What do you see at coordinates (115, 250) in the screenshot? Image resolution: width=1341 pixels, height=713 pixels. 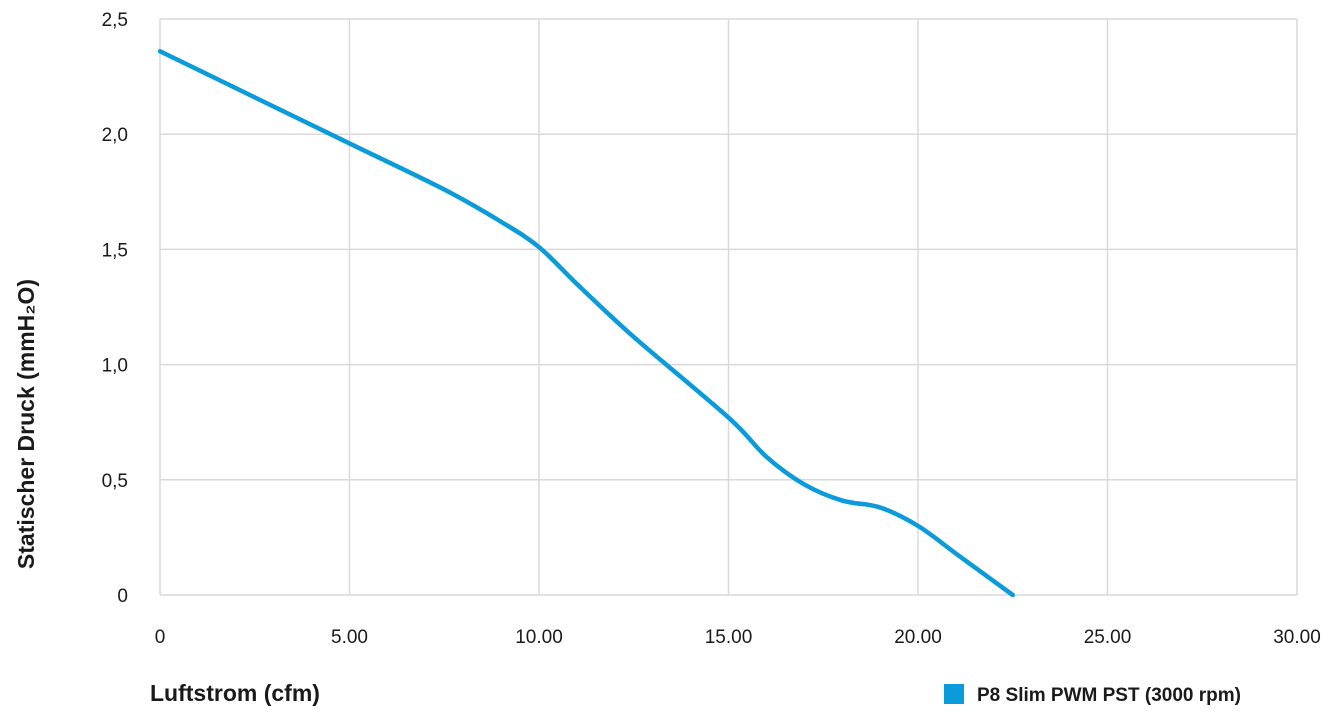 I see `y-tick-label: 1,5` at bounding box center [115, 250].